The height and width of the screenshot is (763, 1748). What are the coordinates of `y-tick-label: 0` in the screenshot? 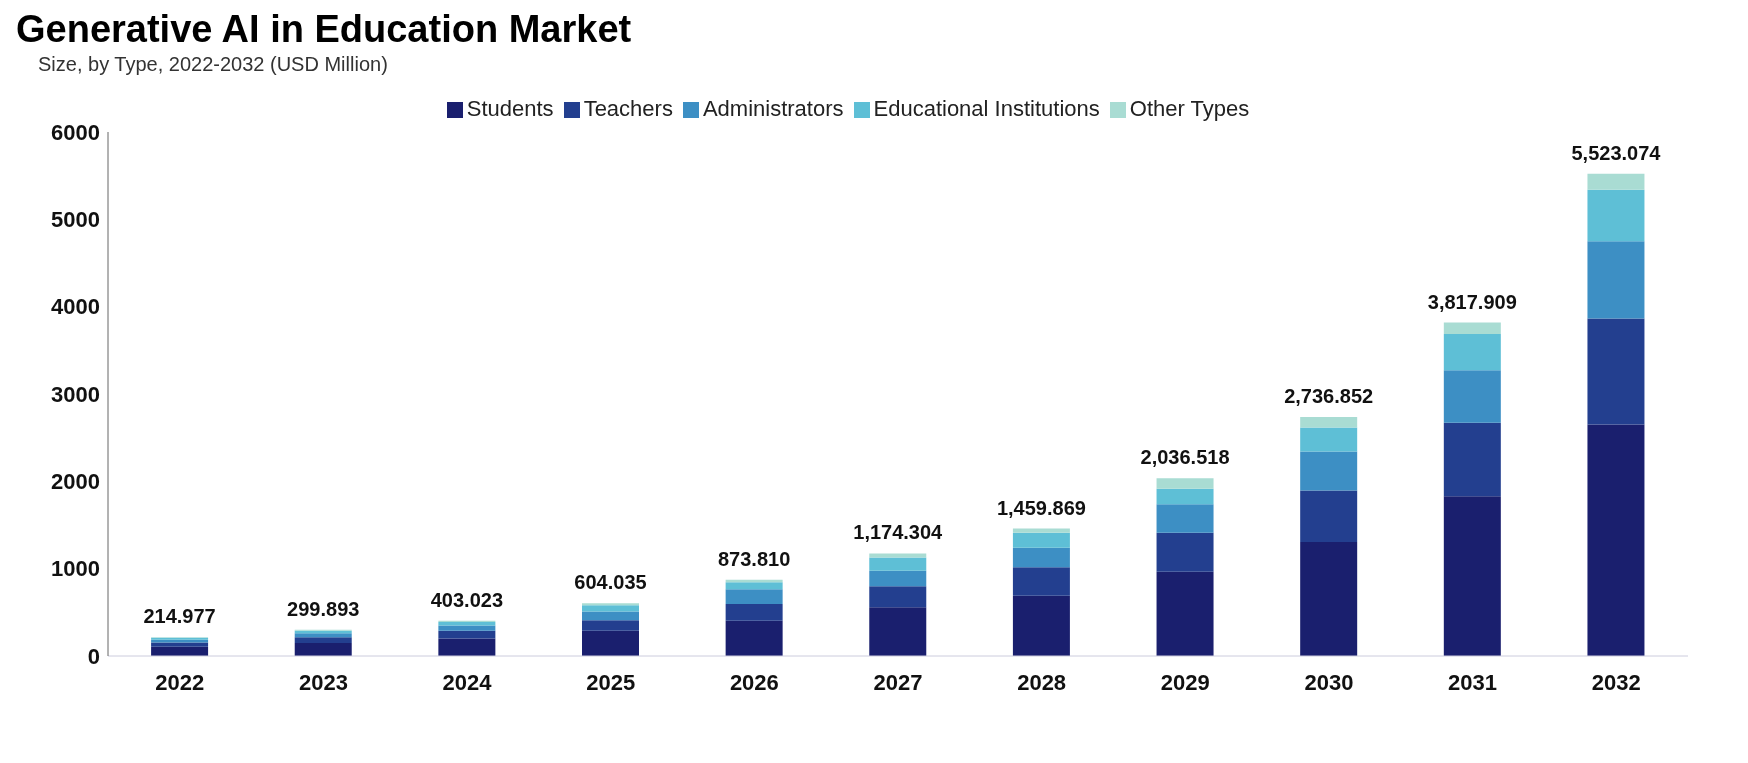 It's located at (93, 656).